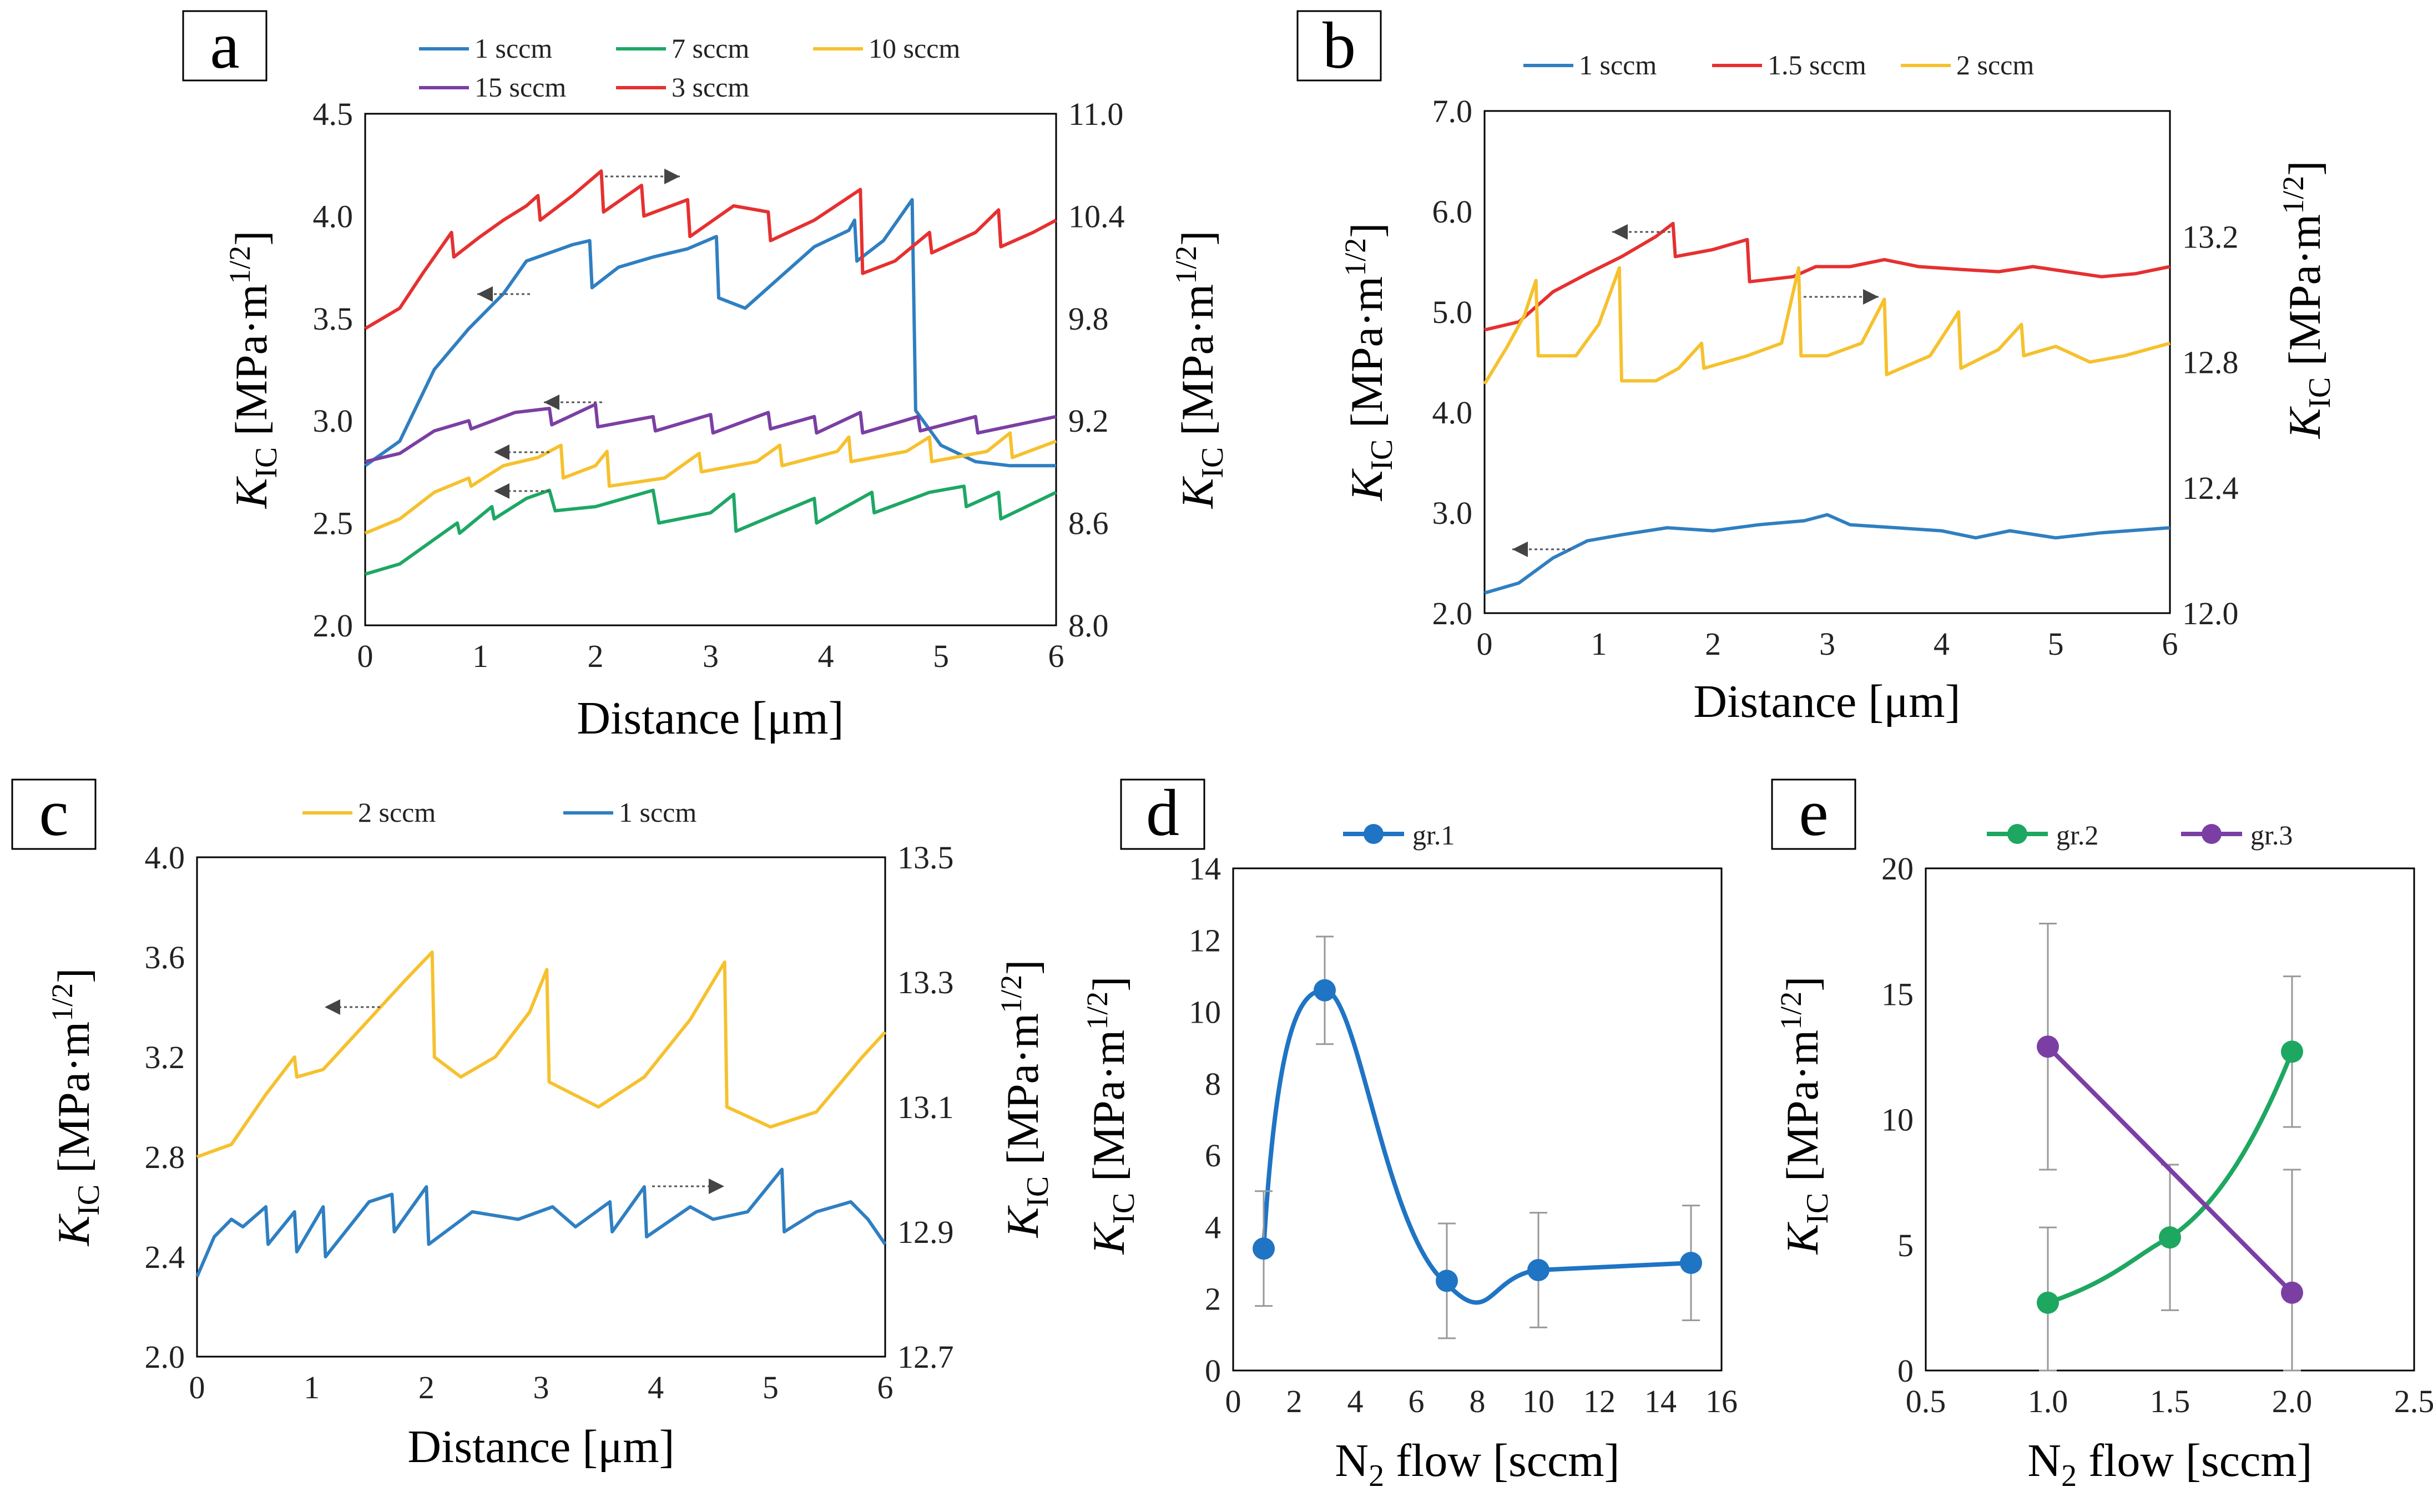 The image size is (2433, 1512). I want to click on e-xtick-label: 1.0, so click(2048, 1401).